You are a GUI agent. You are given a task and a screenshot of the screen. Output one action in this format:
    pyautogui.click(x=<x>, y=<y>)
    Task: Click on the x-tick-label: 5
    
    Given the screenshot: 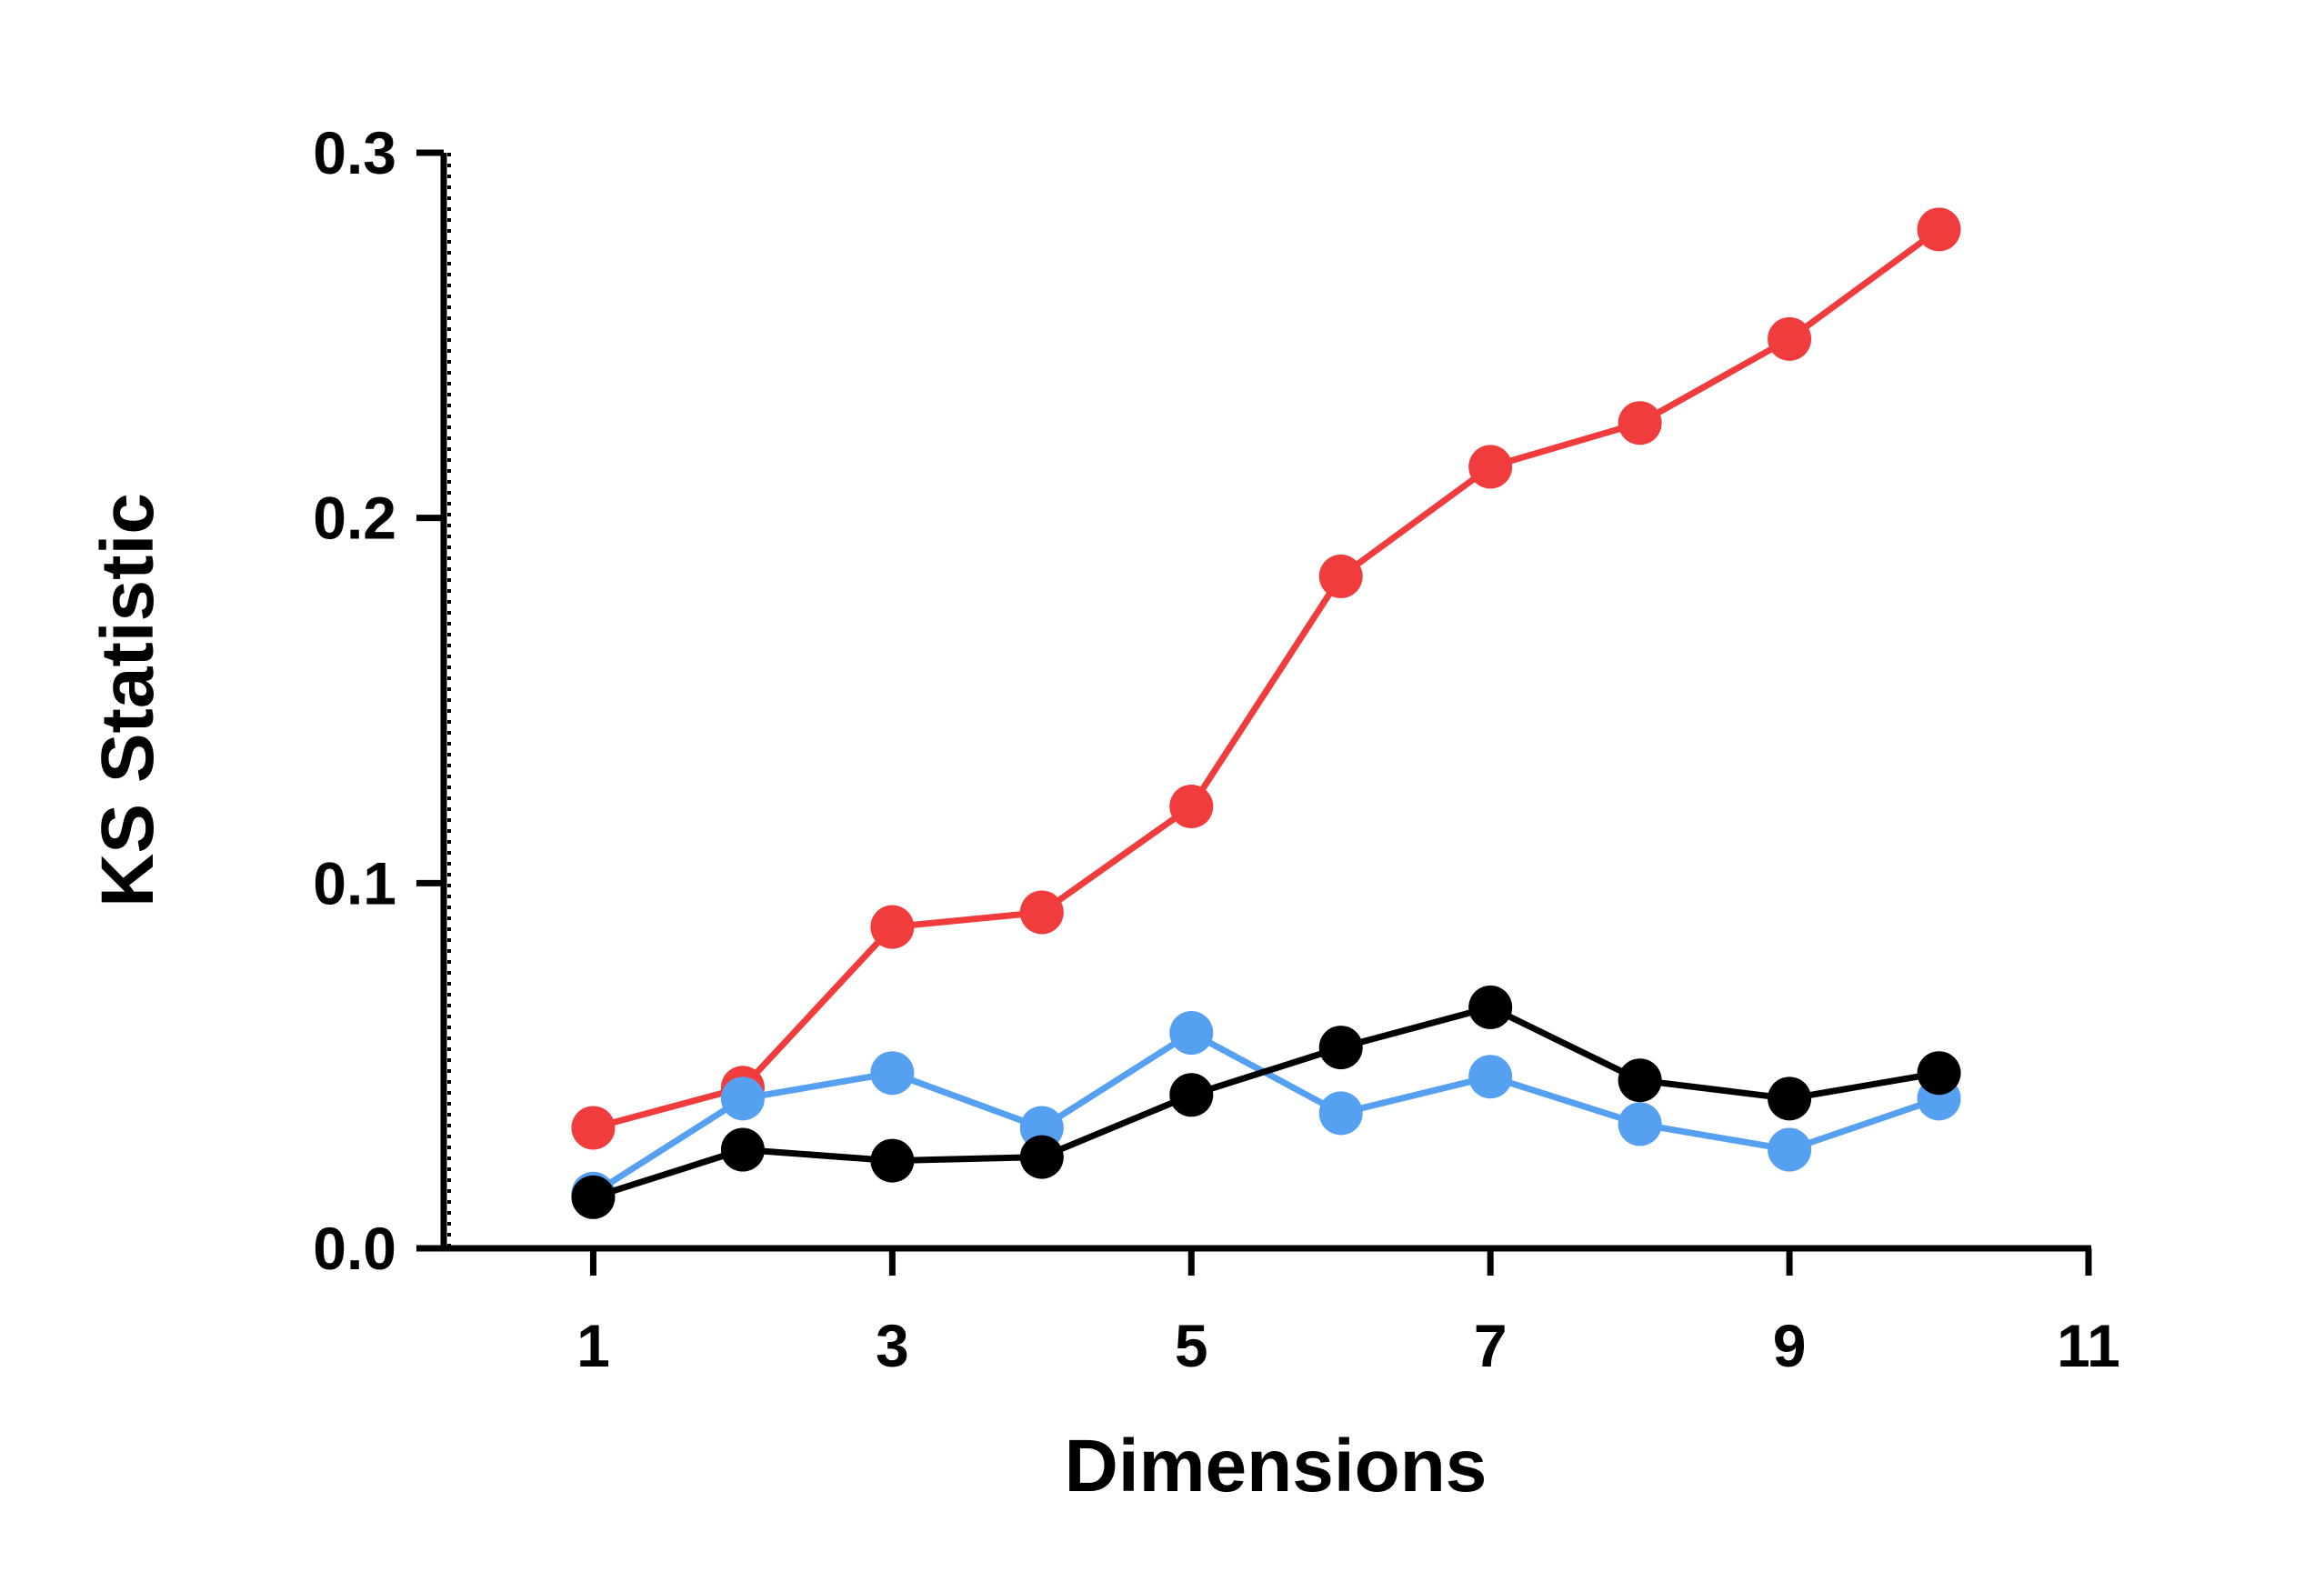 What is the action you would take?
    pyautogui.click(x=1191, y=1345)
    